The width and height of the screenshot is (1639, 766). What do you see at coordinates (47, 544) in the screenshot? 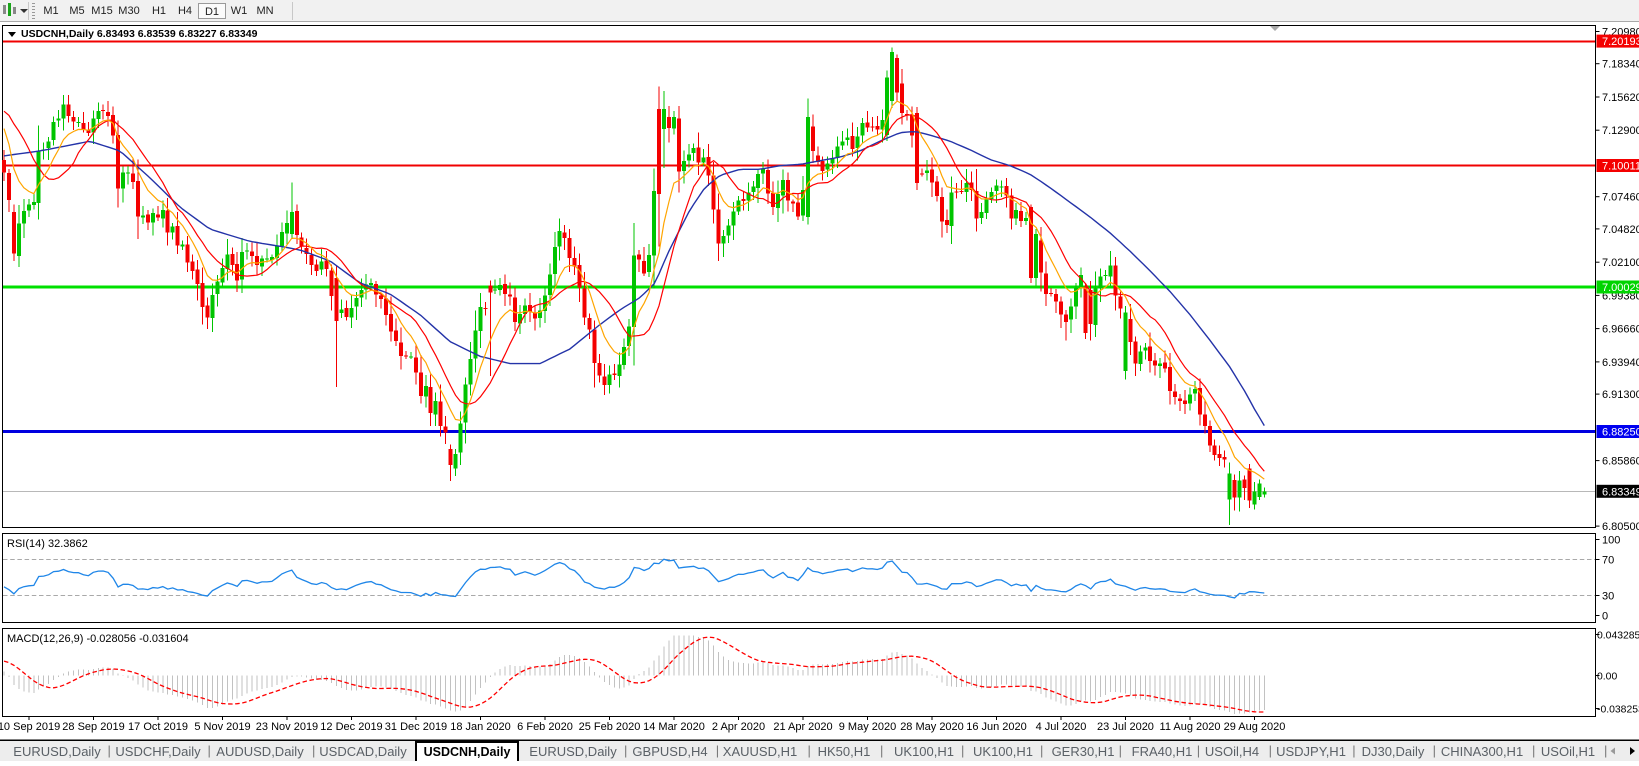
I see `svg-text: RSI(14) 32.3862` at bounding box center [47, 544].